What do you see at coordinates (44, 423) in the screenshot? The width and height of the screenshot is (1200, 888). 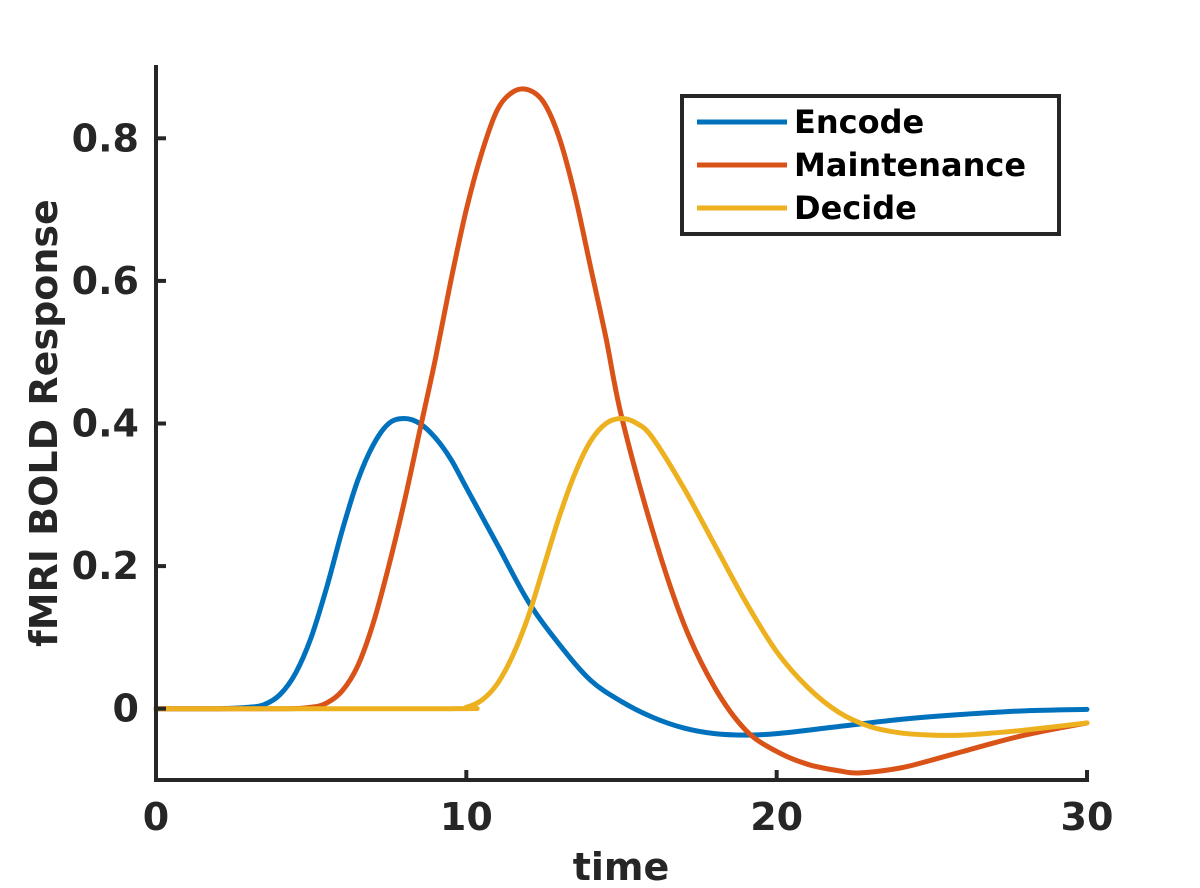 I see `y-axis-label: fMRI BOLD Response` at bounding box center [44, 423].